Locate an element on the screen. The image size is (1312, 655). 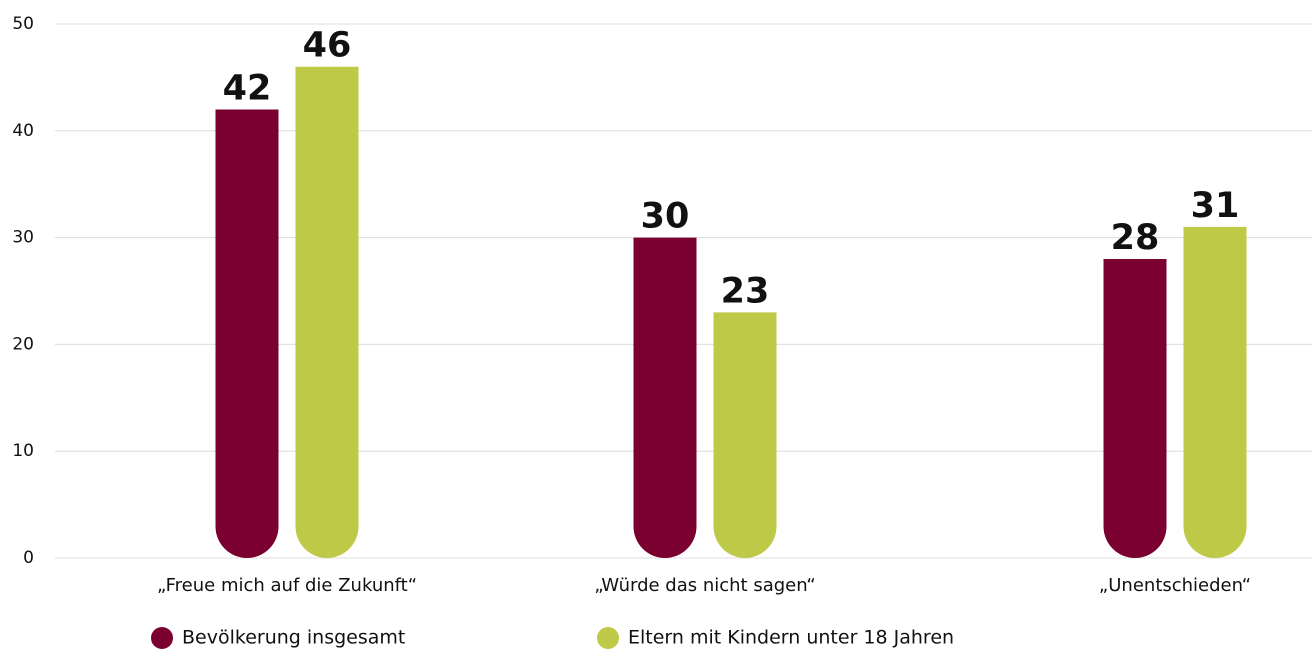
value-label: 46 is located at coordinates (327, 46).